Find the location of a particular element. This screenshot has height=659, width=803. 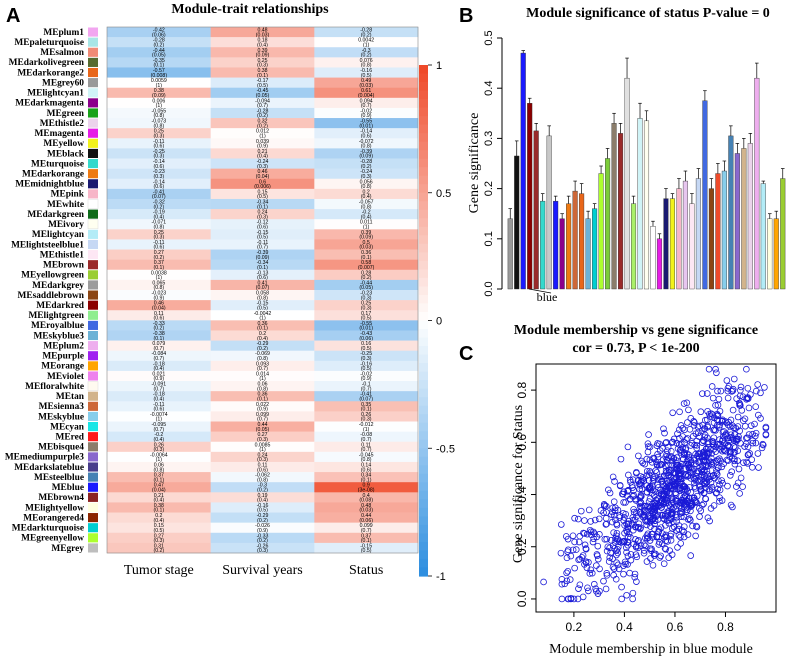

heatmap-row-label: MEpaleturquoise is located at coordinates (49, 43).